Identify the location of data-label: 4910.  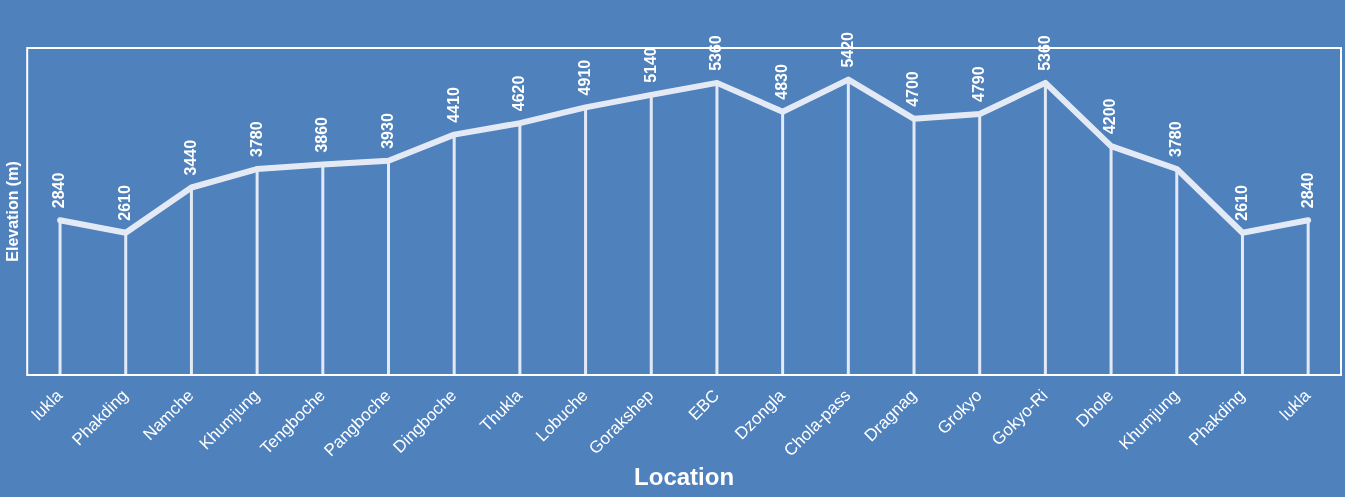
(584, 77).